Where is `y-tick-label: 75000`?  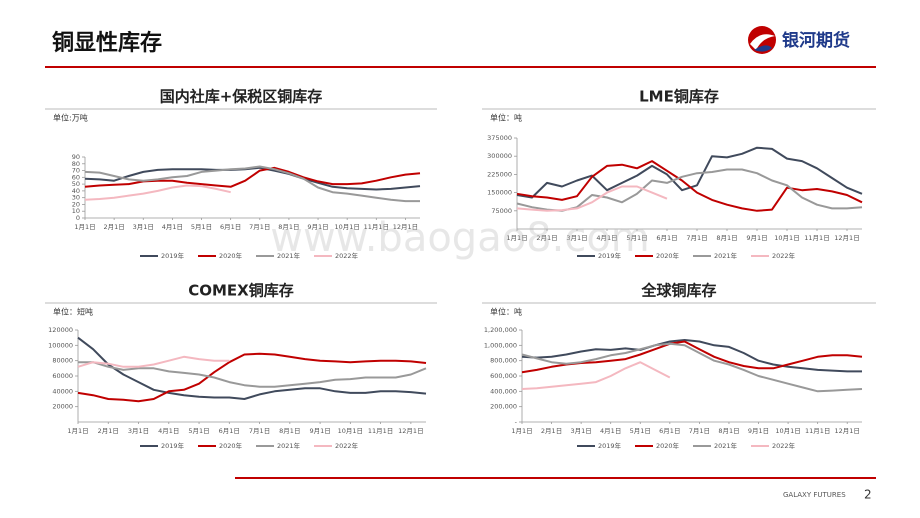 y-tick-label: 75000 is located at coordinates (501, 211).